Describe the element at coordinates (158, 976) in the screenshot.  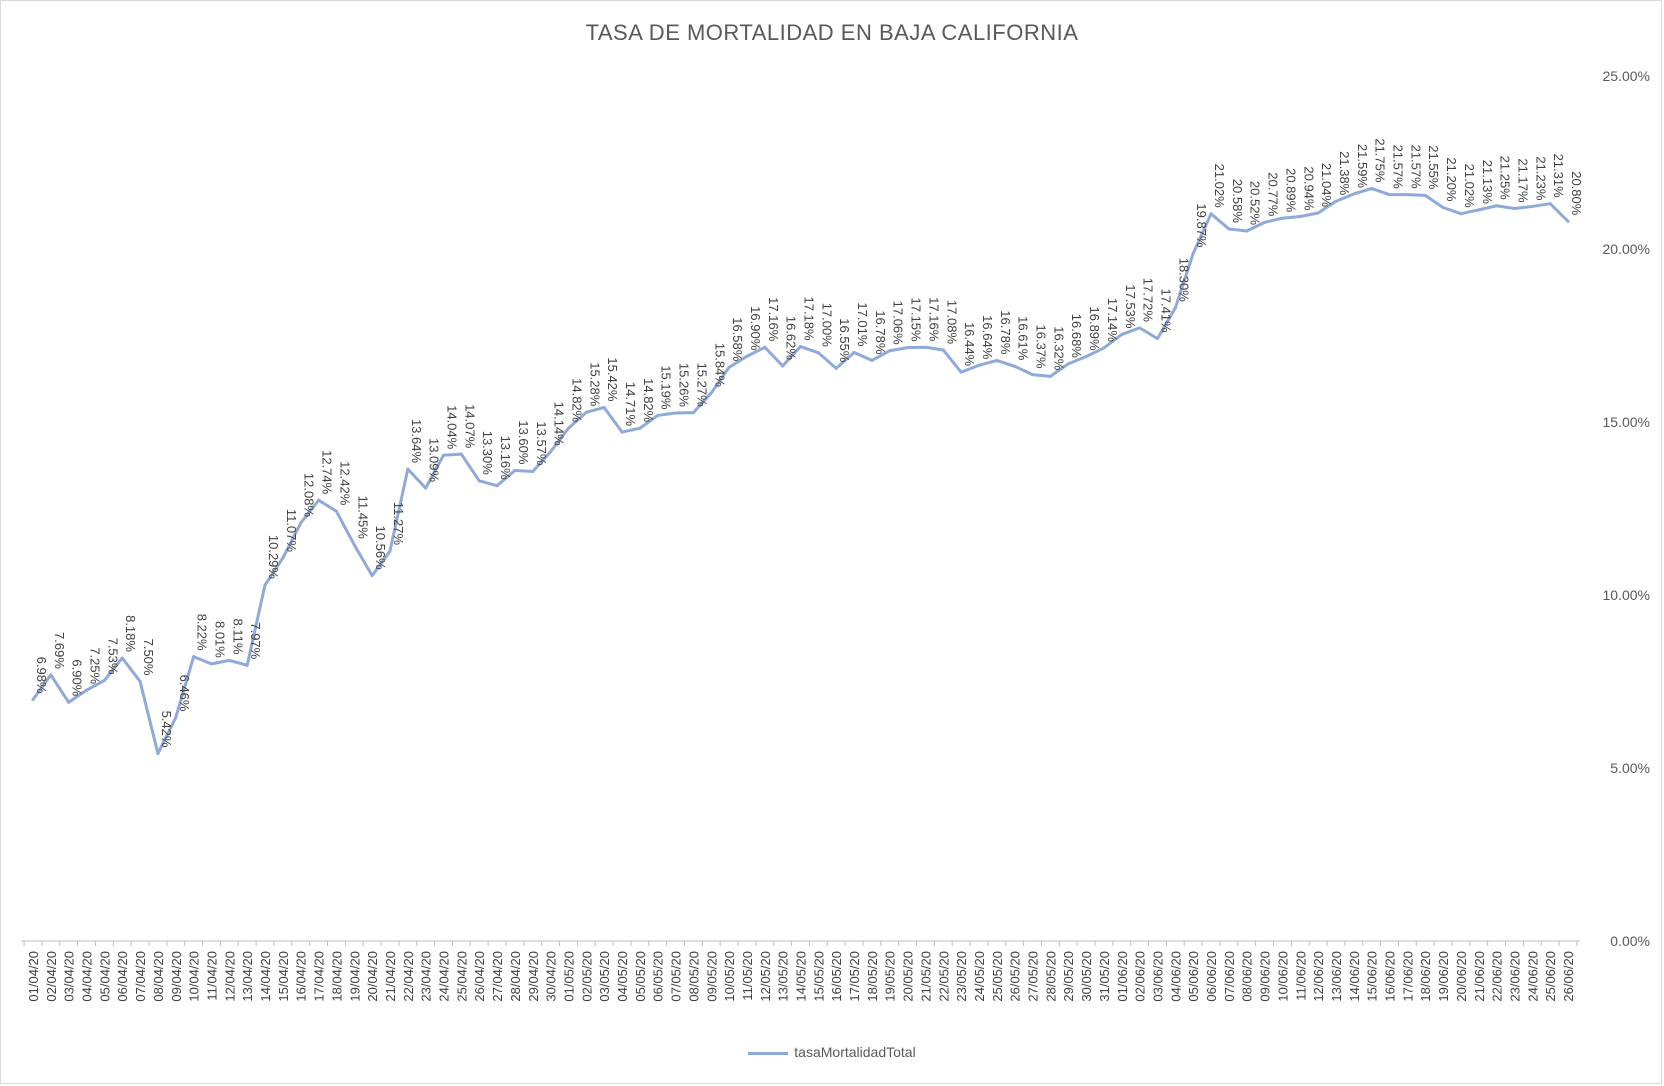
I see `x-tick-label: 08/04/20` at that location.